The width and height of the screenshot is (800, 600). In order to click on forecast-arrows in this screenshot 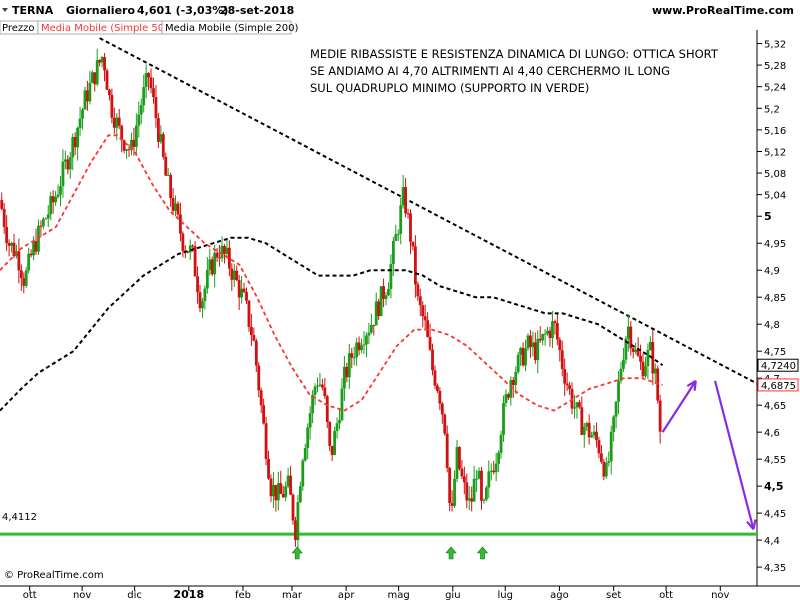, I will do `click(709, 455)`.